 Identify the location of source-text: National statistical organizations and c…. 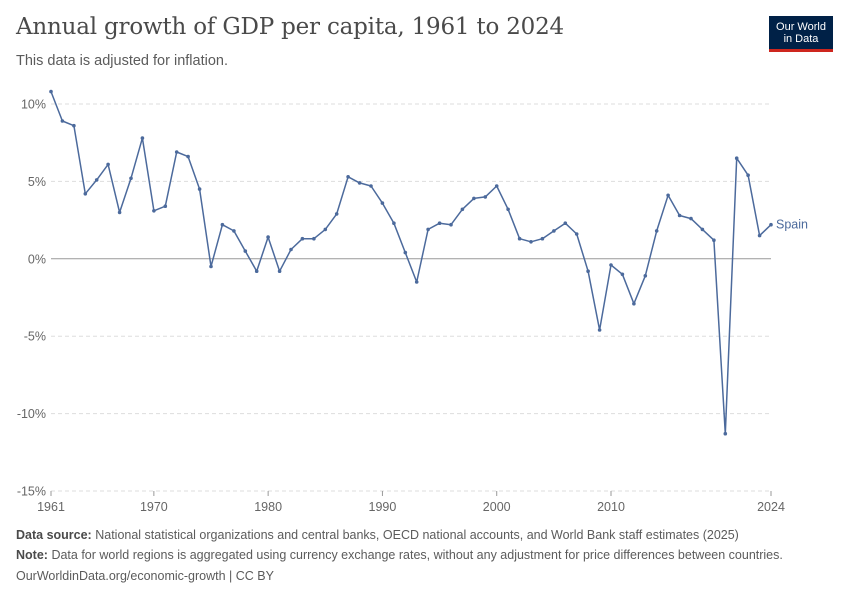
(417, 535).